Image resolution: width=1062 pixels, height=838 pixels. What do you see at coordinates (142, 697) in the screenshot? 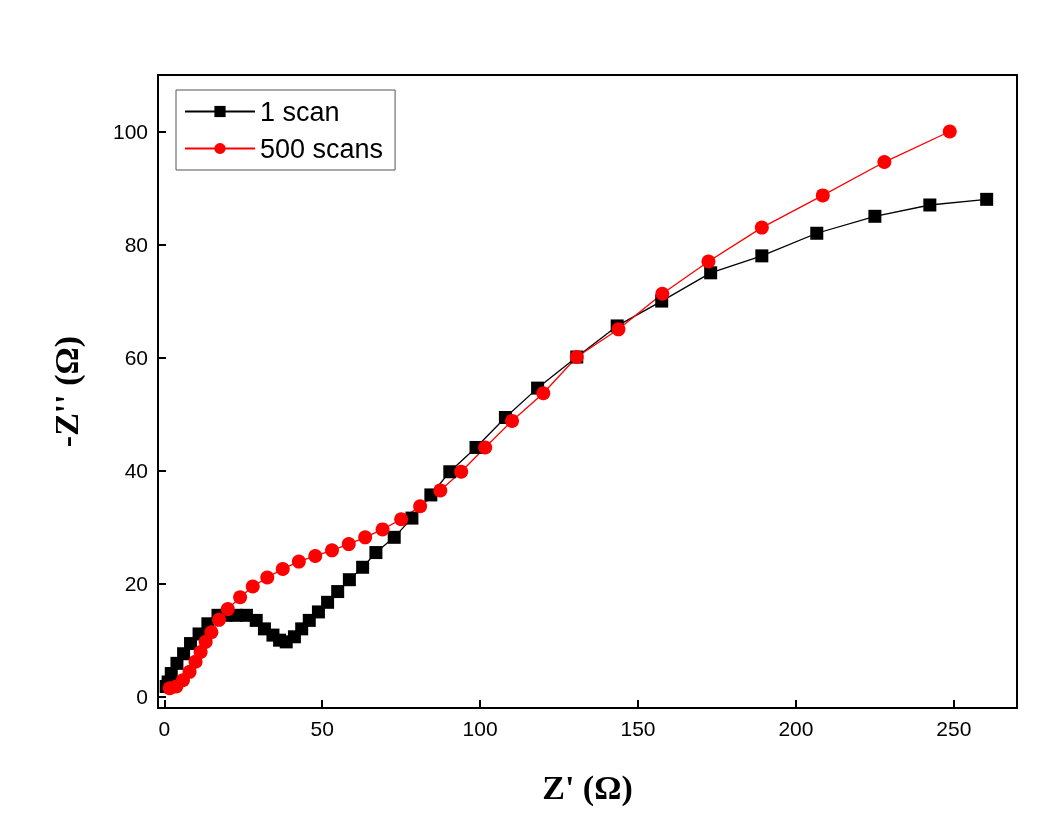
I see `y-tick-label: 0` at bounding box center [142, 697].